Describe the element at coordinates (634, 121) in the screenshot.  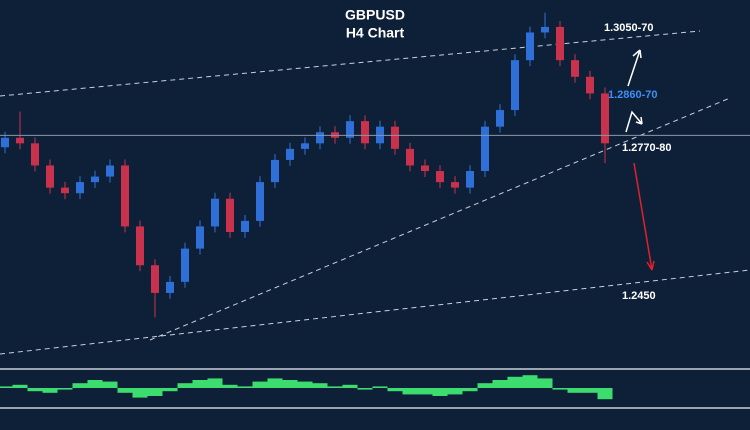
I see `arrow-bounce` at that location.